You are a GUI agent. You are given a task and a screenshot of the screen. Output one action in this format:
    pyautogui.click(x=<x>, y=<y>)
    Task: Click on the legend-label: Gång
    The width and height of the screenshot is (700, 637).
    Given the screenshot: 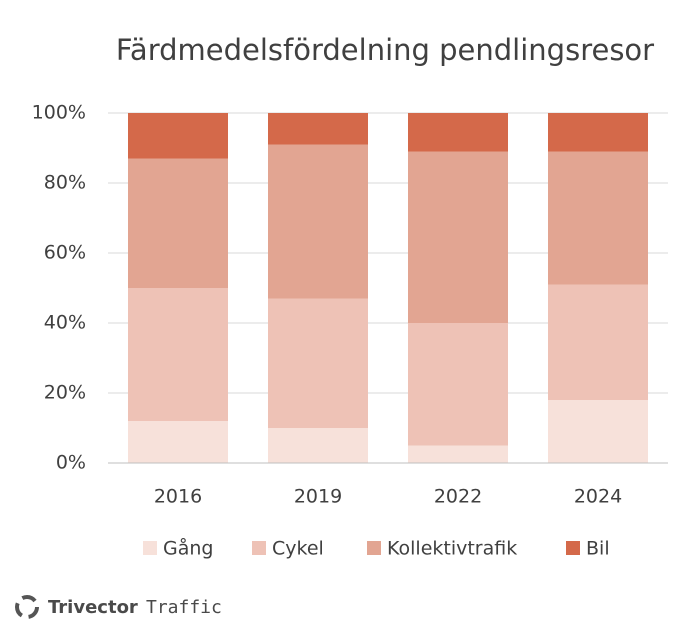 What is the action you would take?
    pyautogui.click(x=188, y=548)
    